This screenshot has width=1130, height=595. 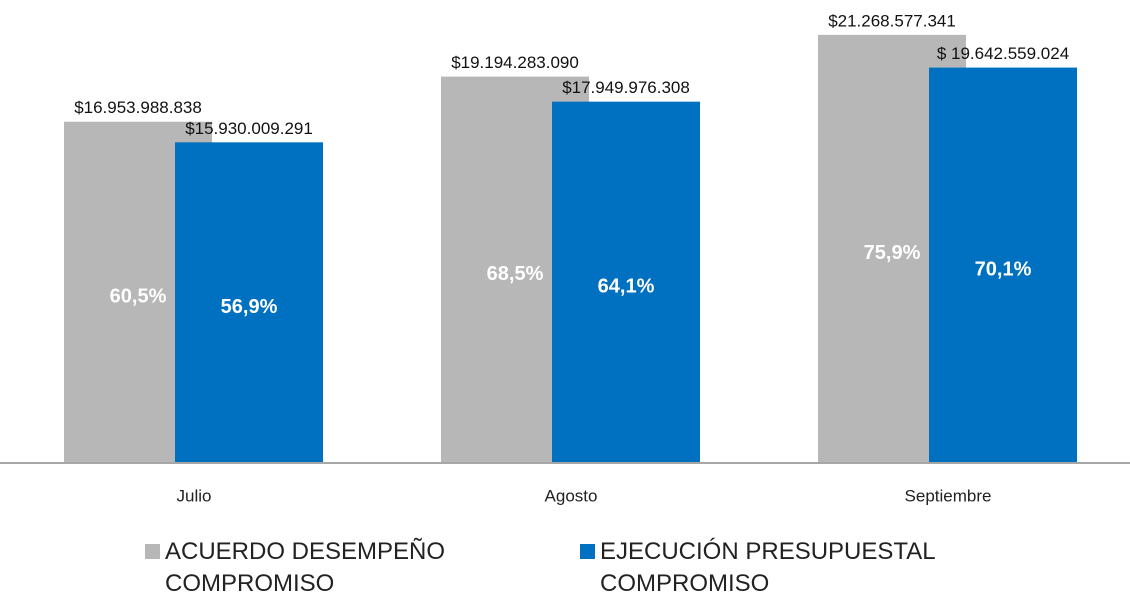 What do you see at coordinates (305, 566) in the screenshot?
I see `legend-label: ACUERDO DESEMPEÑO COMPROMISO` at bounding box center [305, 566].